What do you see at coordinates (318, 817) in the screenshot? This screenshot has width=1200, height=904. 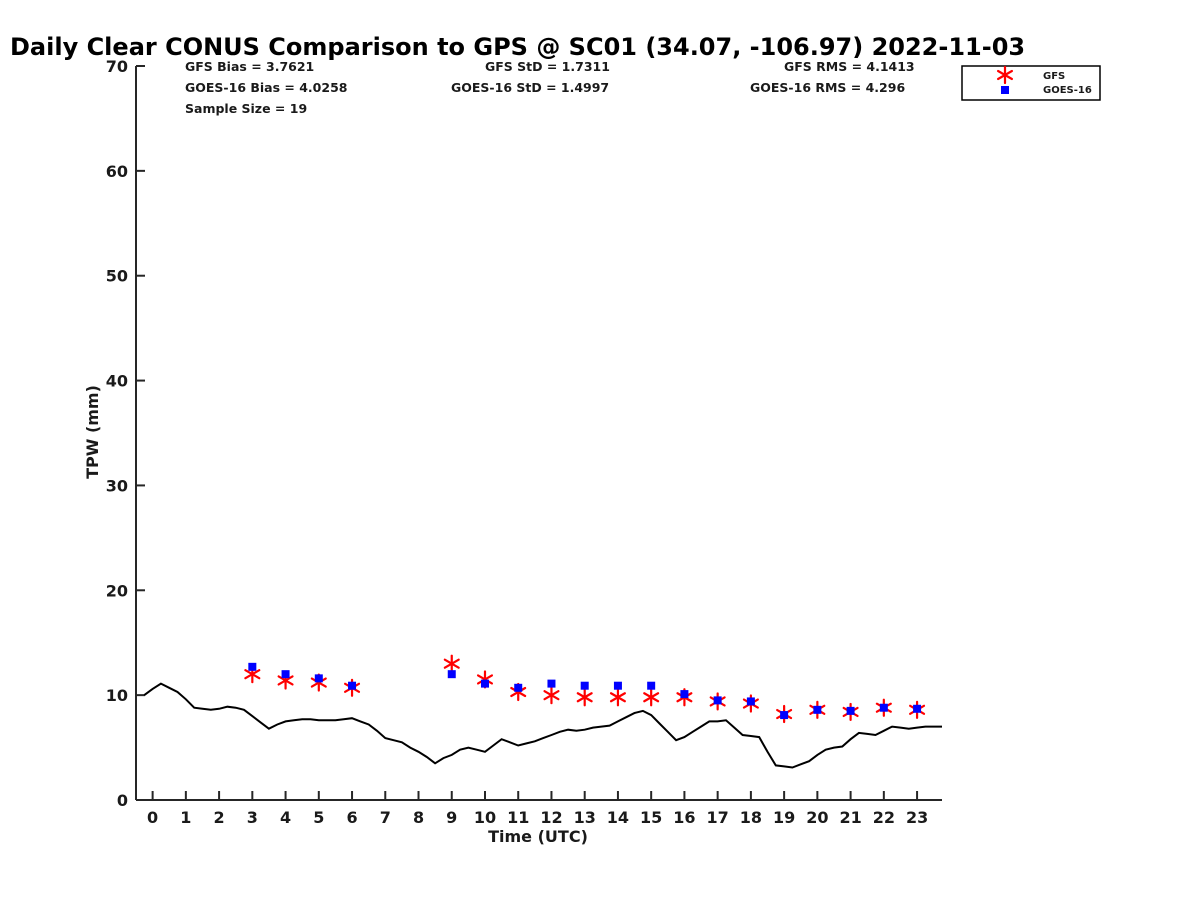 I see `x-tick-label: 5` at bounding box center [318, 817].